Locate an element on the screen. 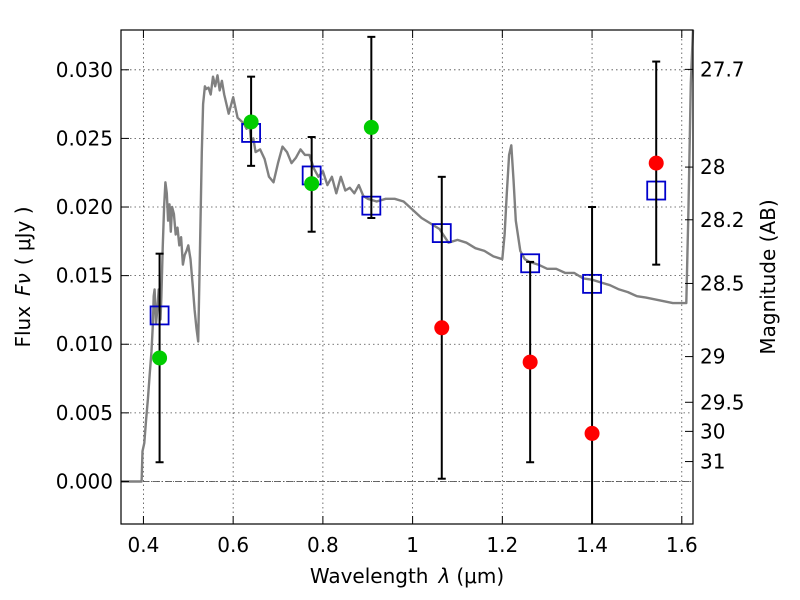  x-axis-label-symbol: λ is located at coordinates (444, 576).